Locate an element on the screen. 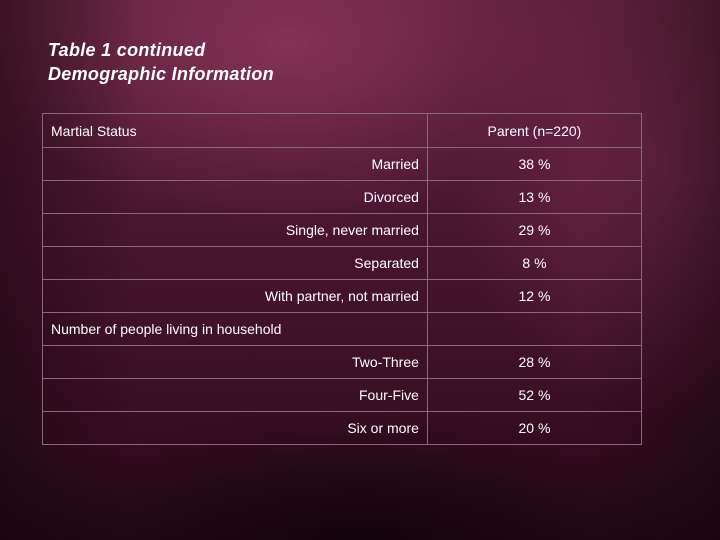  row-value: 52 % is located at coordinates (534, 395).